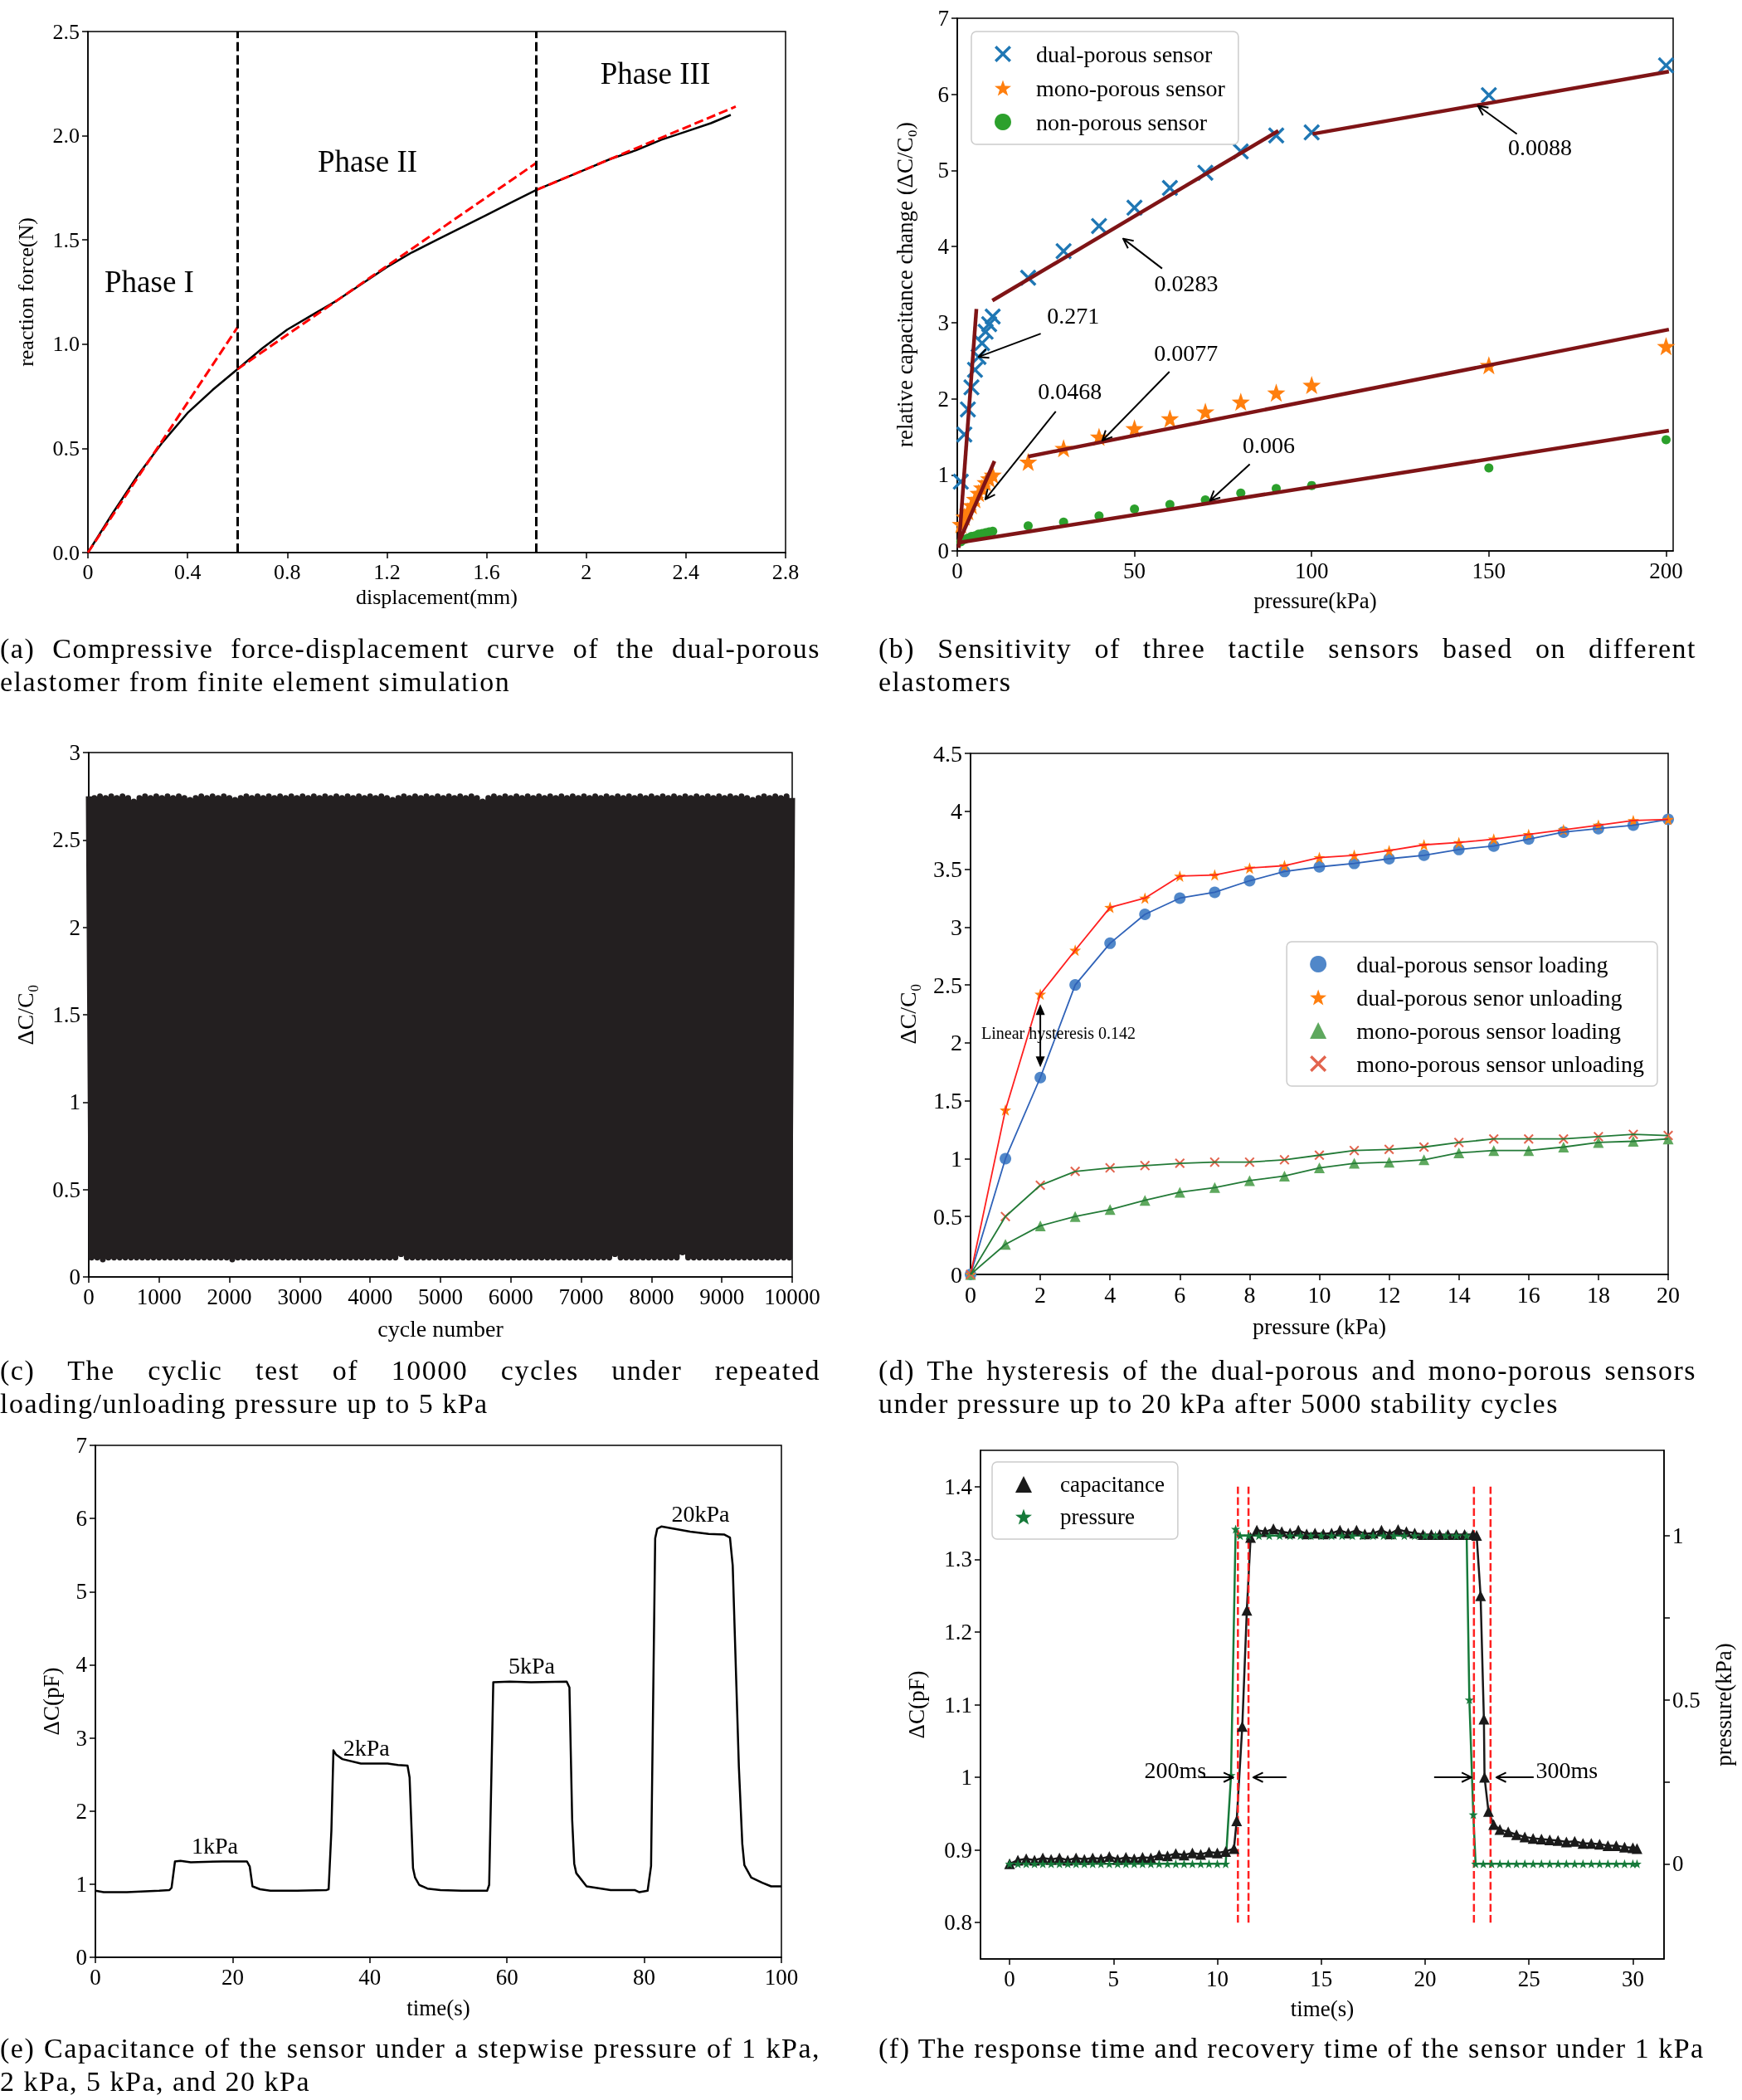 The height and width of the screenshot is (2100, 1742). I want to click on y-tick-label: 5, so click(81, 1592).